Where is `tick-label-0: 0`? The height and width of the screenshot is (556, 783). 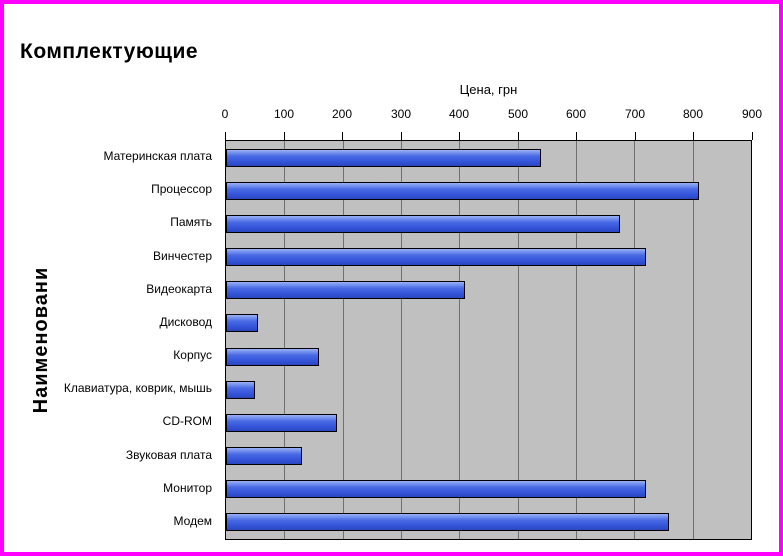
tick-label-0: 0 is located at coordinates (225, 114).